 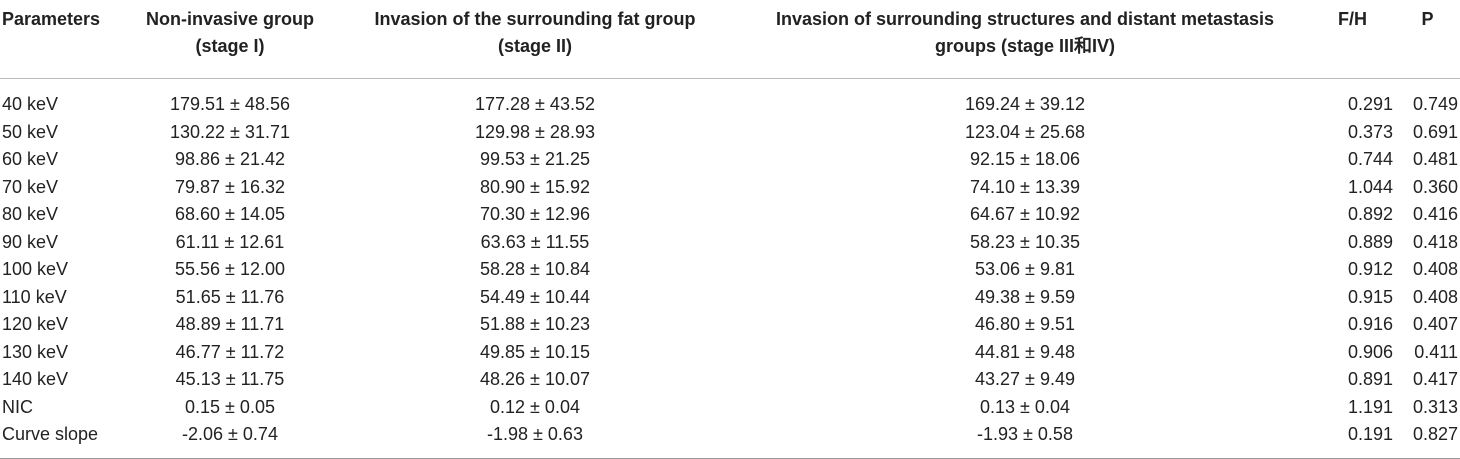 What do you see at coordinates (1435, 104) in the screenshot?
I see `table-cell: 0.749` at bounding box center [1435, 104].